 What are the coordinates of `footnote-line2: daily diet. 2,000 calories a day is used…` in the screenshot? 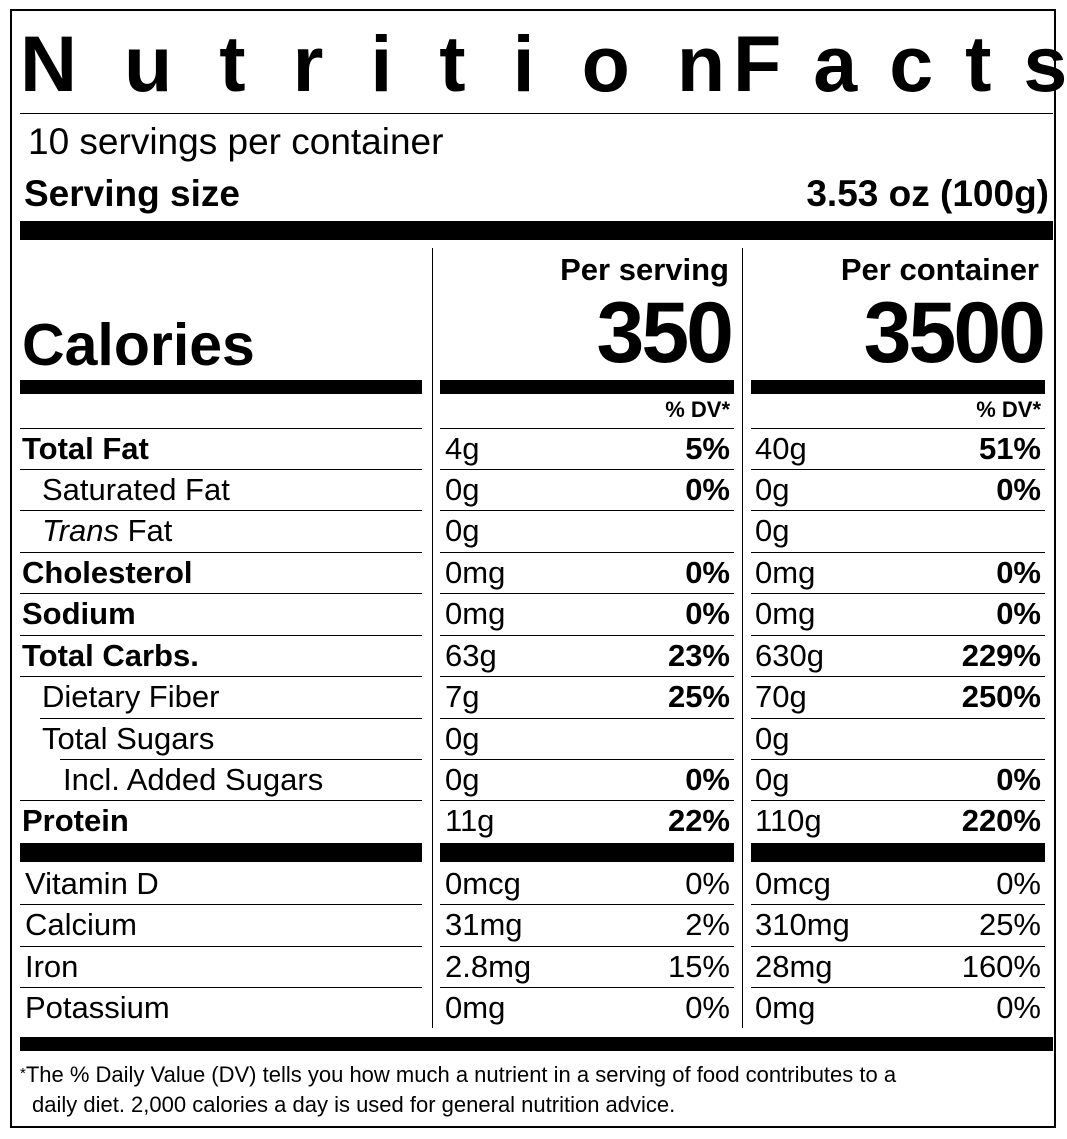 It's located at (354, 1104).